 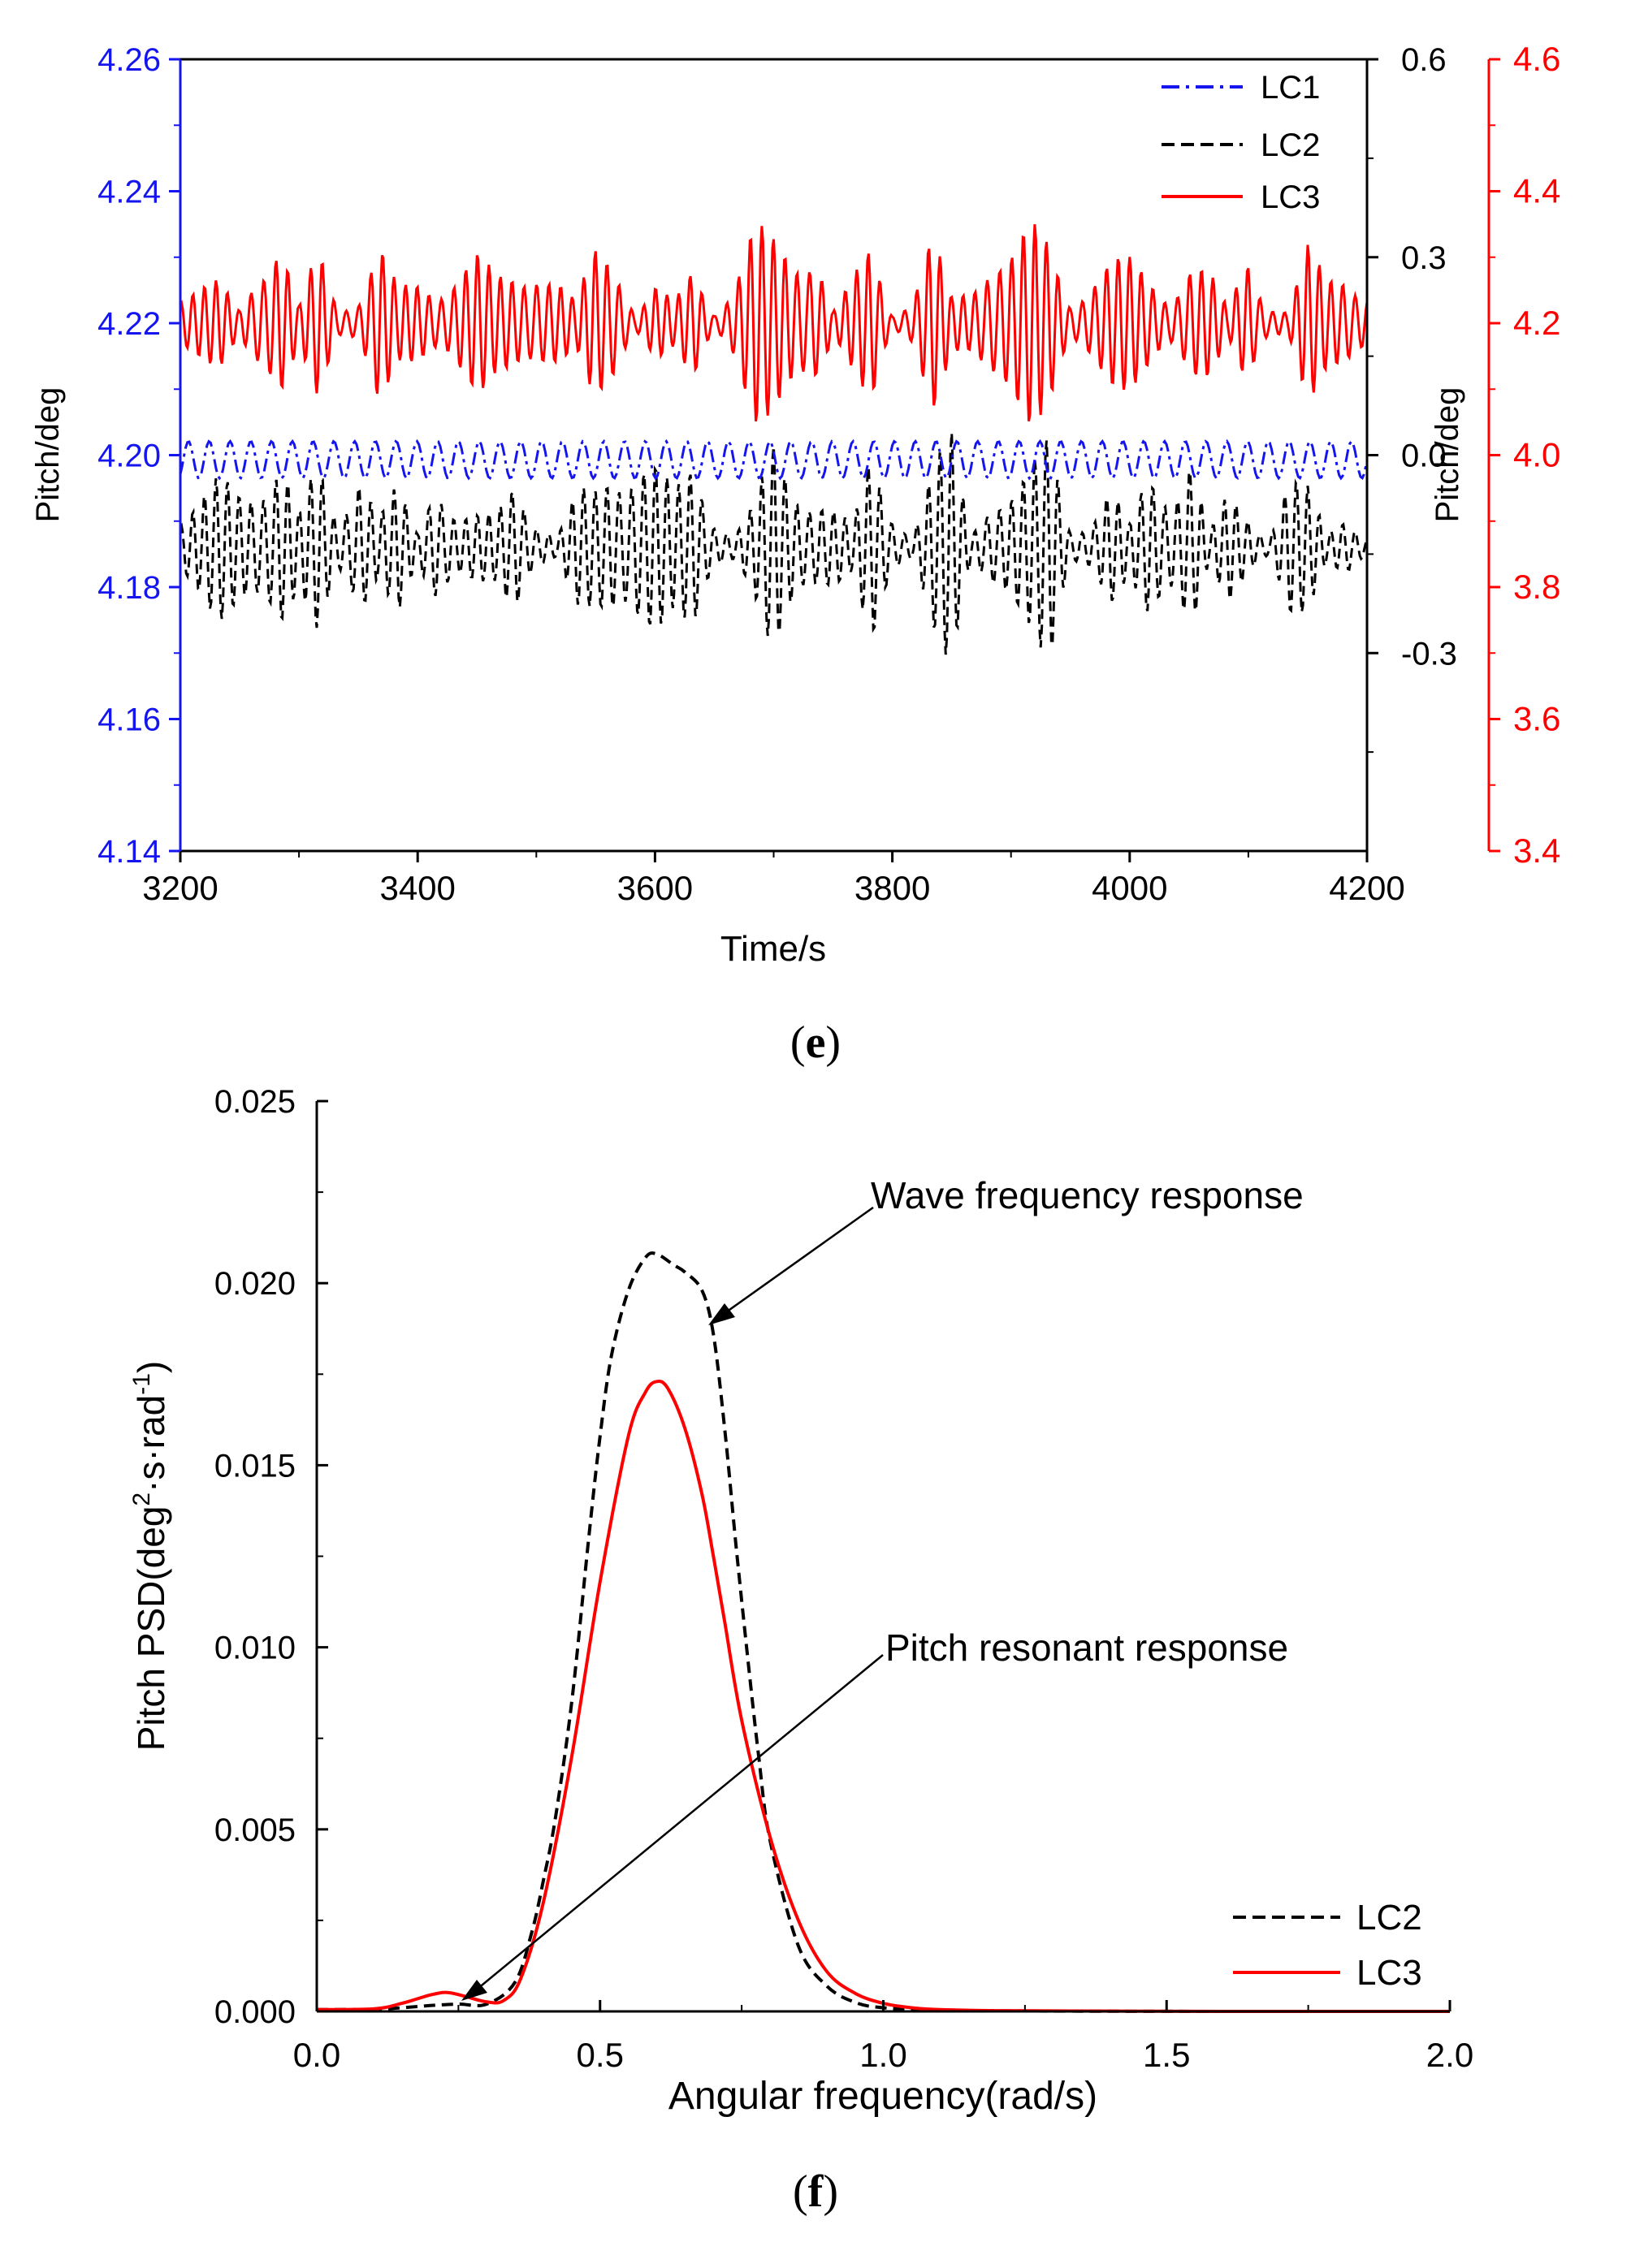 I want to click on series-line-lc2, so click(x=774, y=543).